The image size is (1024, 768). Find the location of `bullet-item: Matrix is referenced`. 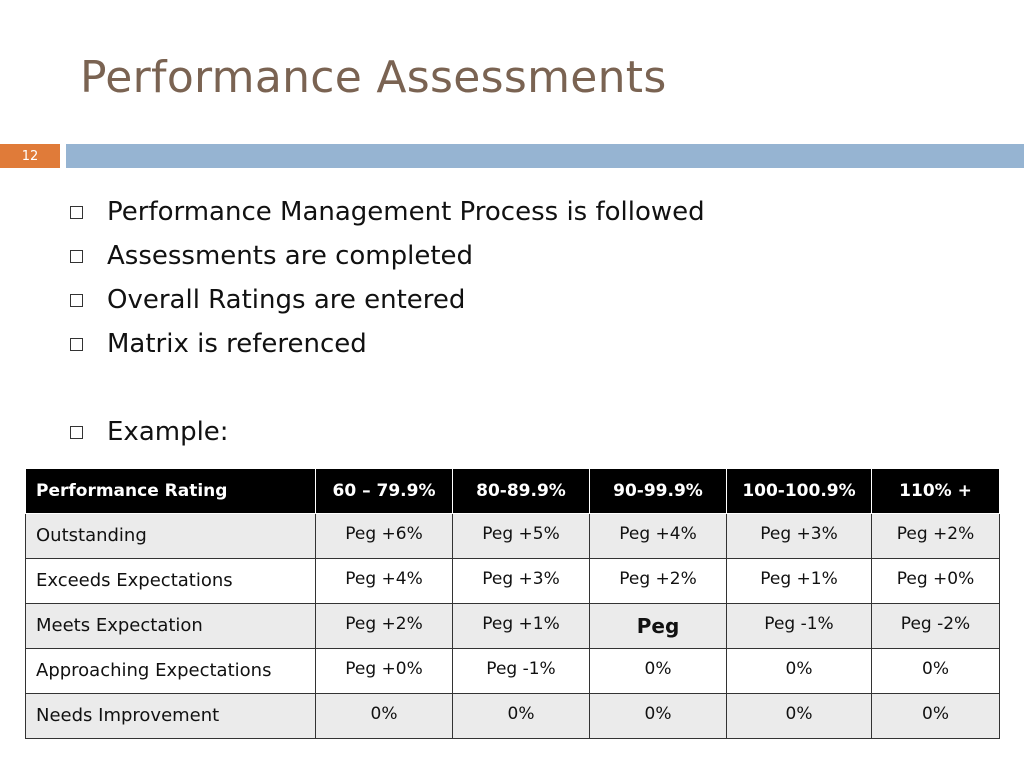

bullet-item: Matrix is referenced is located at coordinates (387, 344).